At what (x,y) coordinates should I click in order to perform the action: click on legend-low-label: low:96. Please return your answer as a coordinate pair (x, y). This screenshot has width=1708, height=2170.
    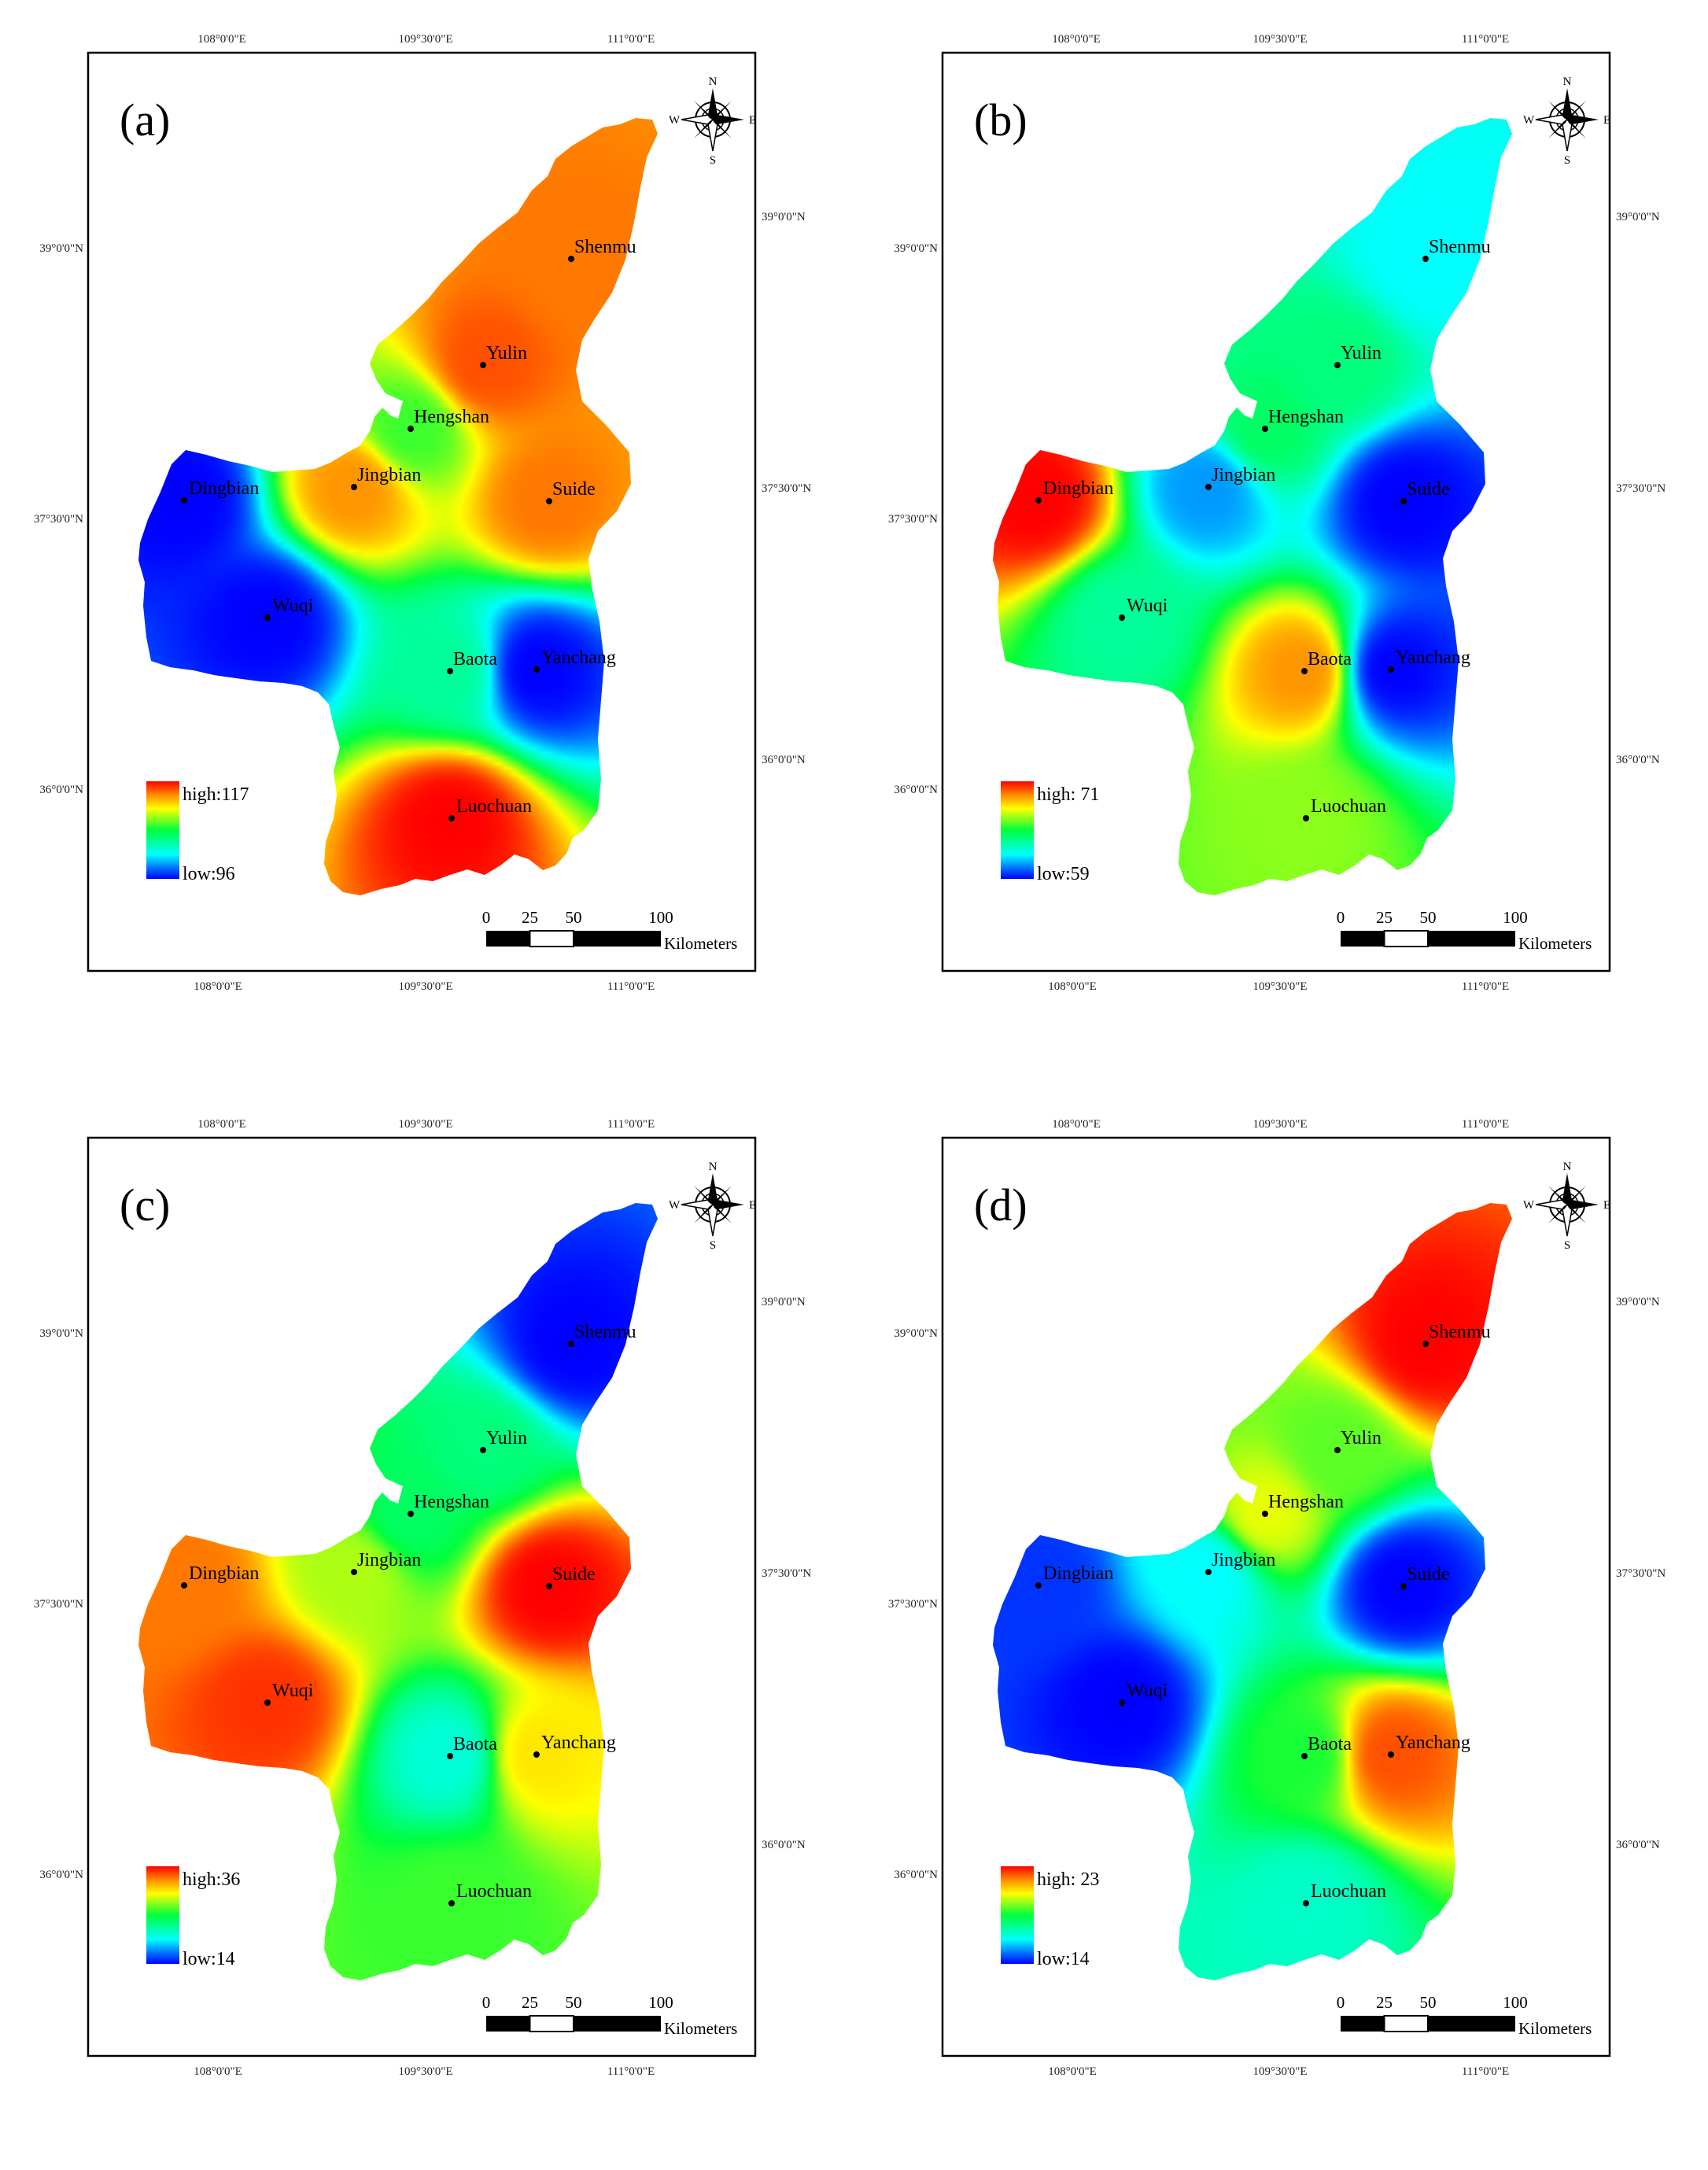
    Looking at the image, I should click on (209, 874).